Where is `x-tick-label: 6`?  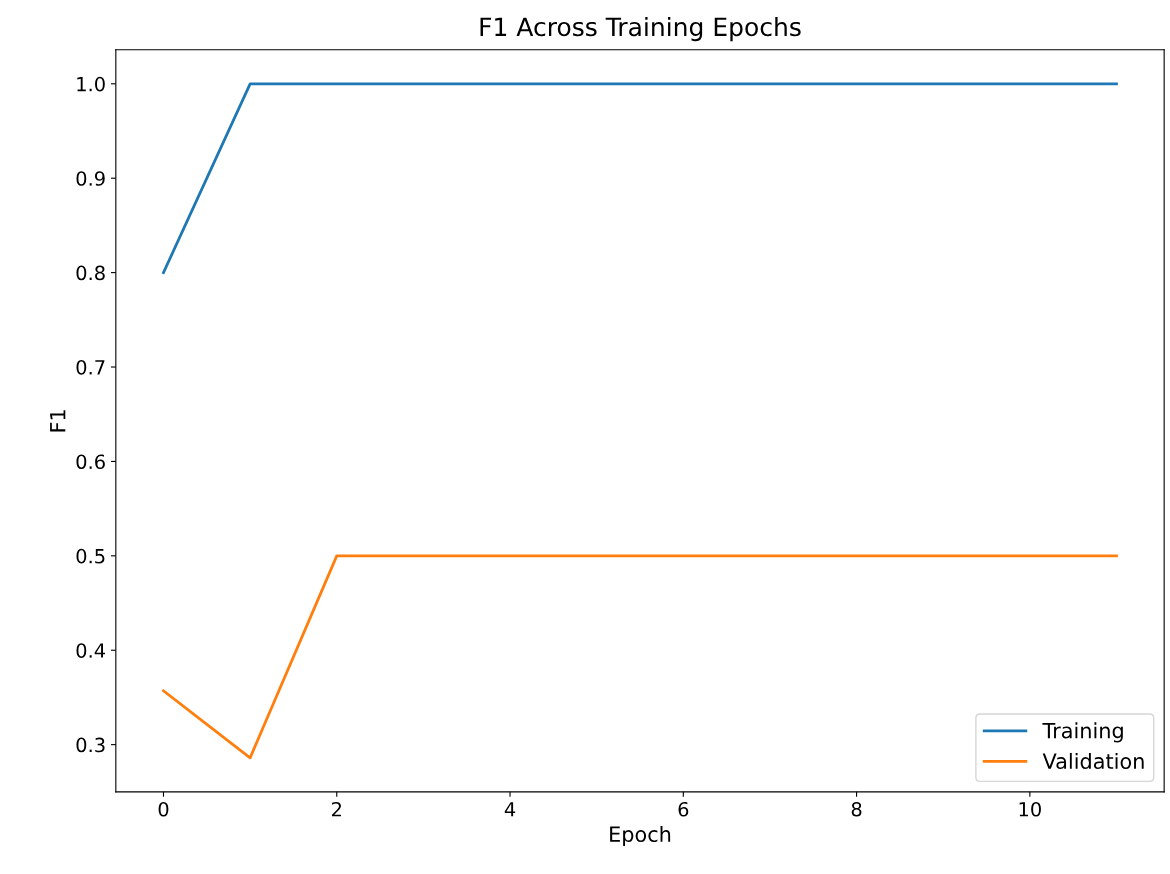 x-tick-label: 6 is located at coordinates (683, 809).